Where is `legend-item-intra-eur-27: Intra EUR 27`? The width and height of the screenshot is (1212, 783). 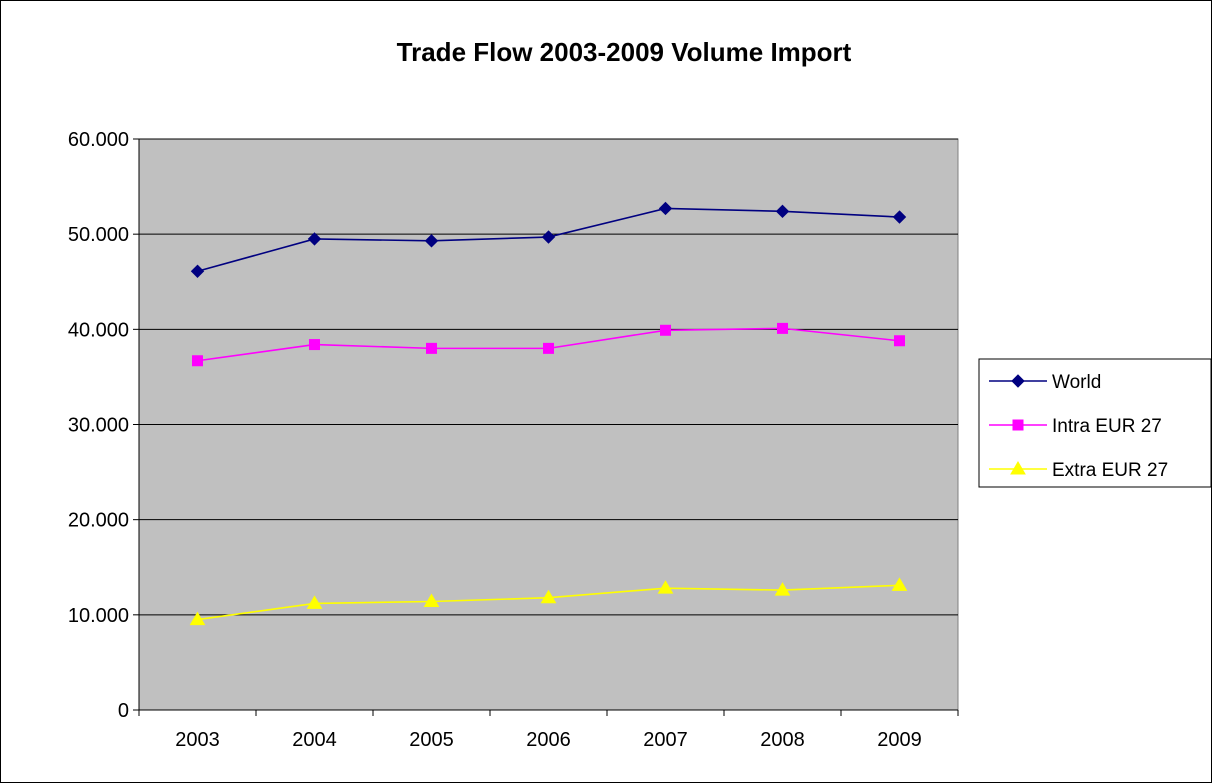
legend-item-intra-eur-27: Intra EUR 27 is located at coordinates (1075, 426).